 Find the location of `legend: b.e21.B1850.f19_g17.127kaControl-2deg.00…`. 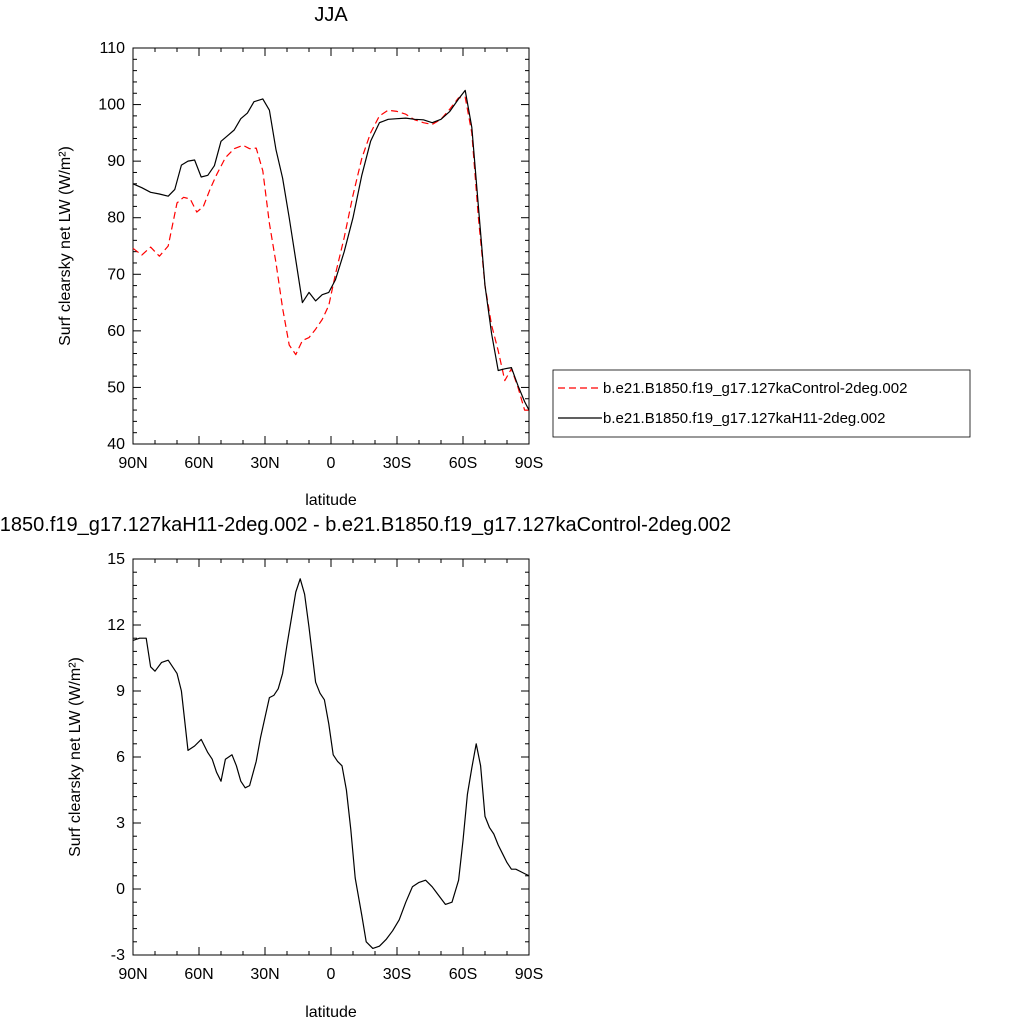

legend: b.e21.B1850.f19_g17.127kaControl-2deg.00… is located at coordinates (761, 403).